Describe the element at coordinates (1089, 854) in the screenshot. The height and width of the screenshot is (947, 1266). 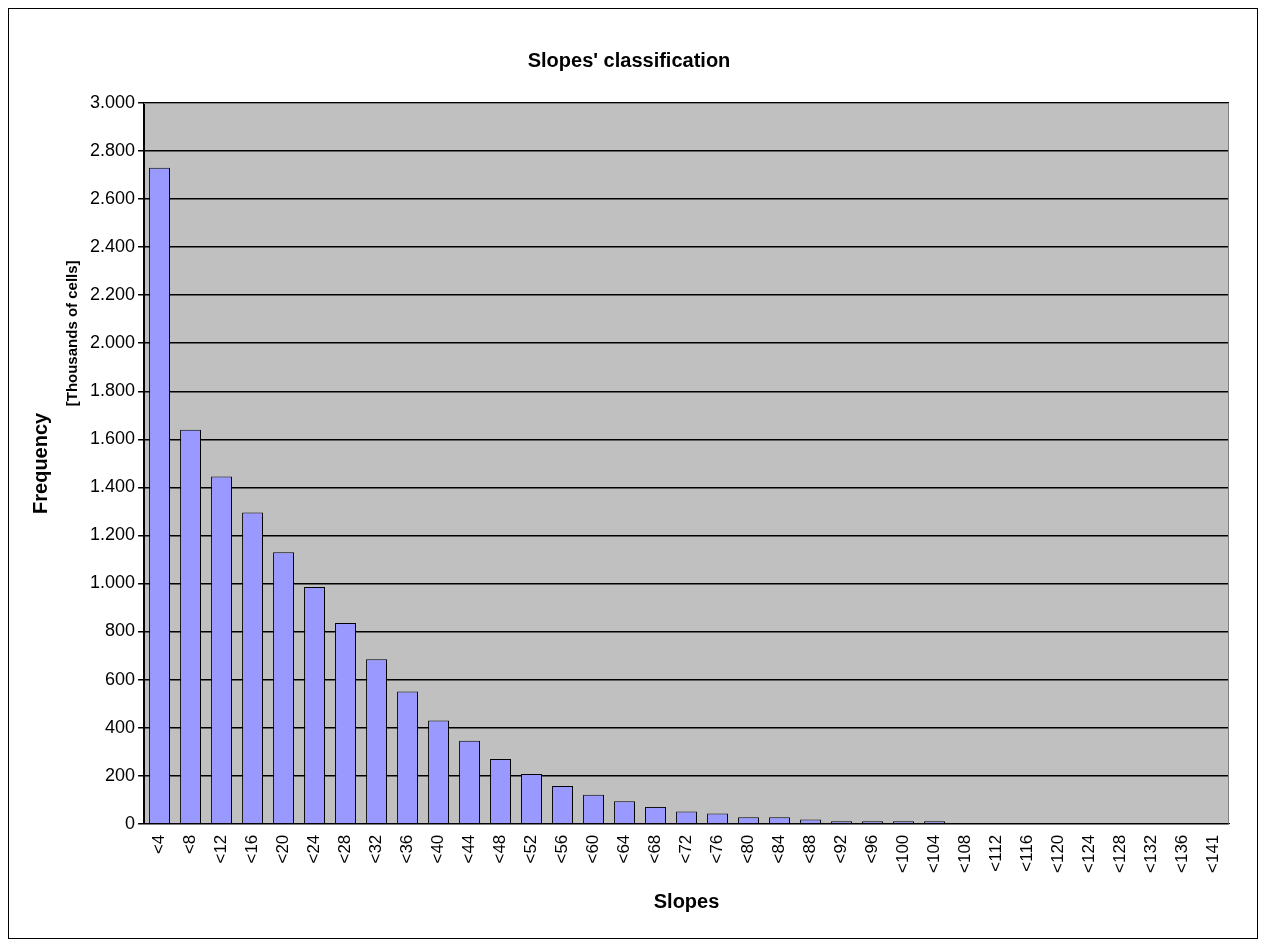
I see `x-tick-label: <124` at that location.